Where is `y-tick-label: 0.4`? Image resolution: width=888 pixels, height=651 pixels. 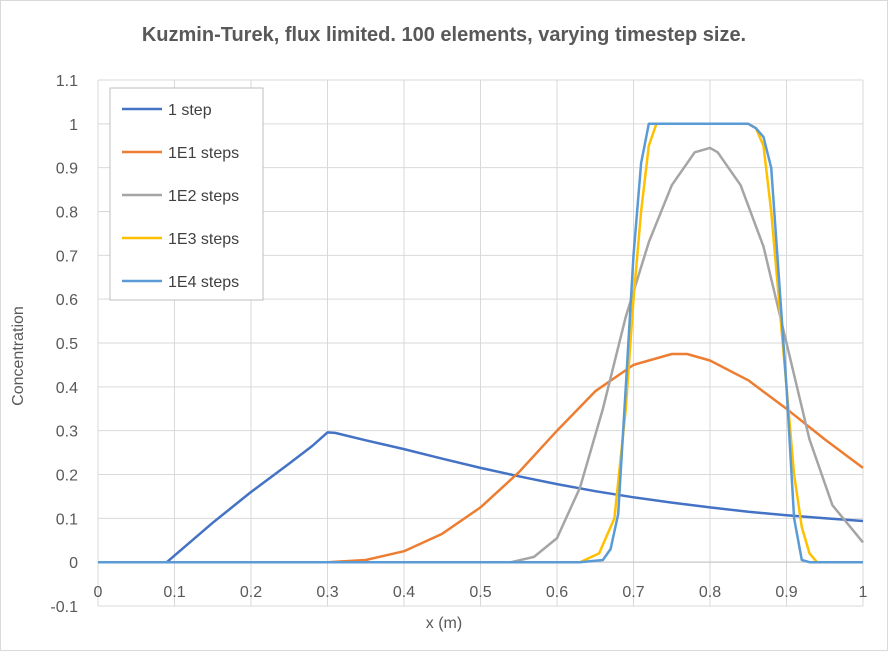 y-tick-label: 0.4 is located at coordinates (67, 388).